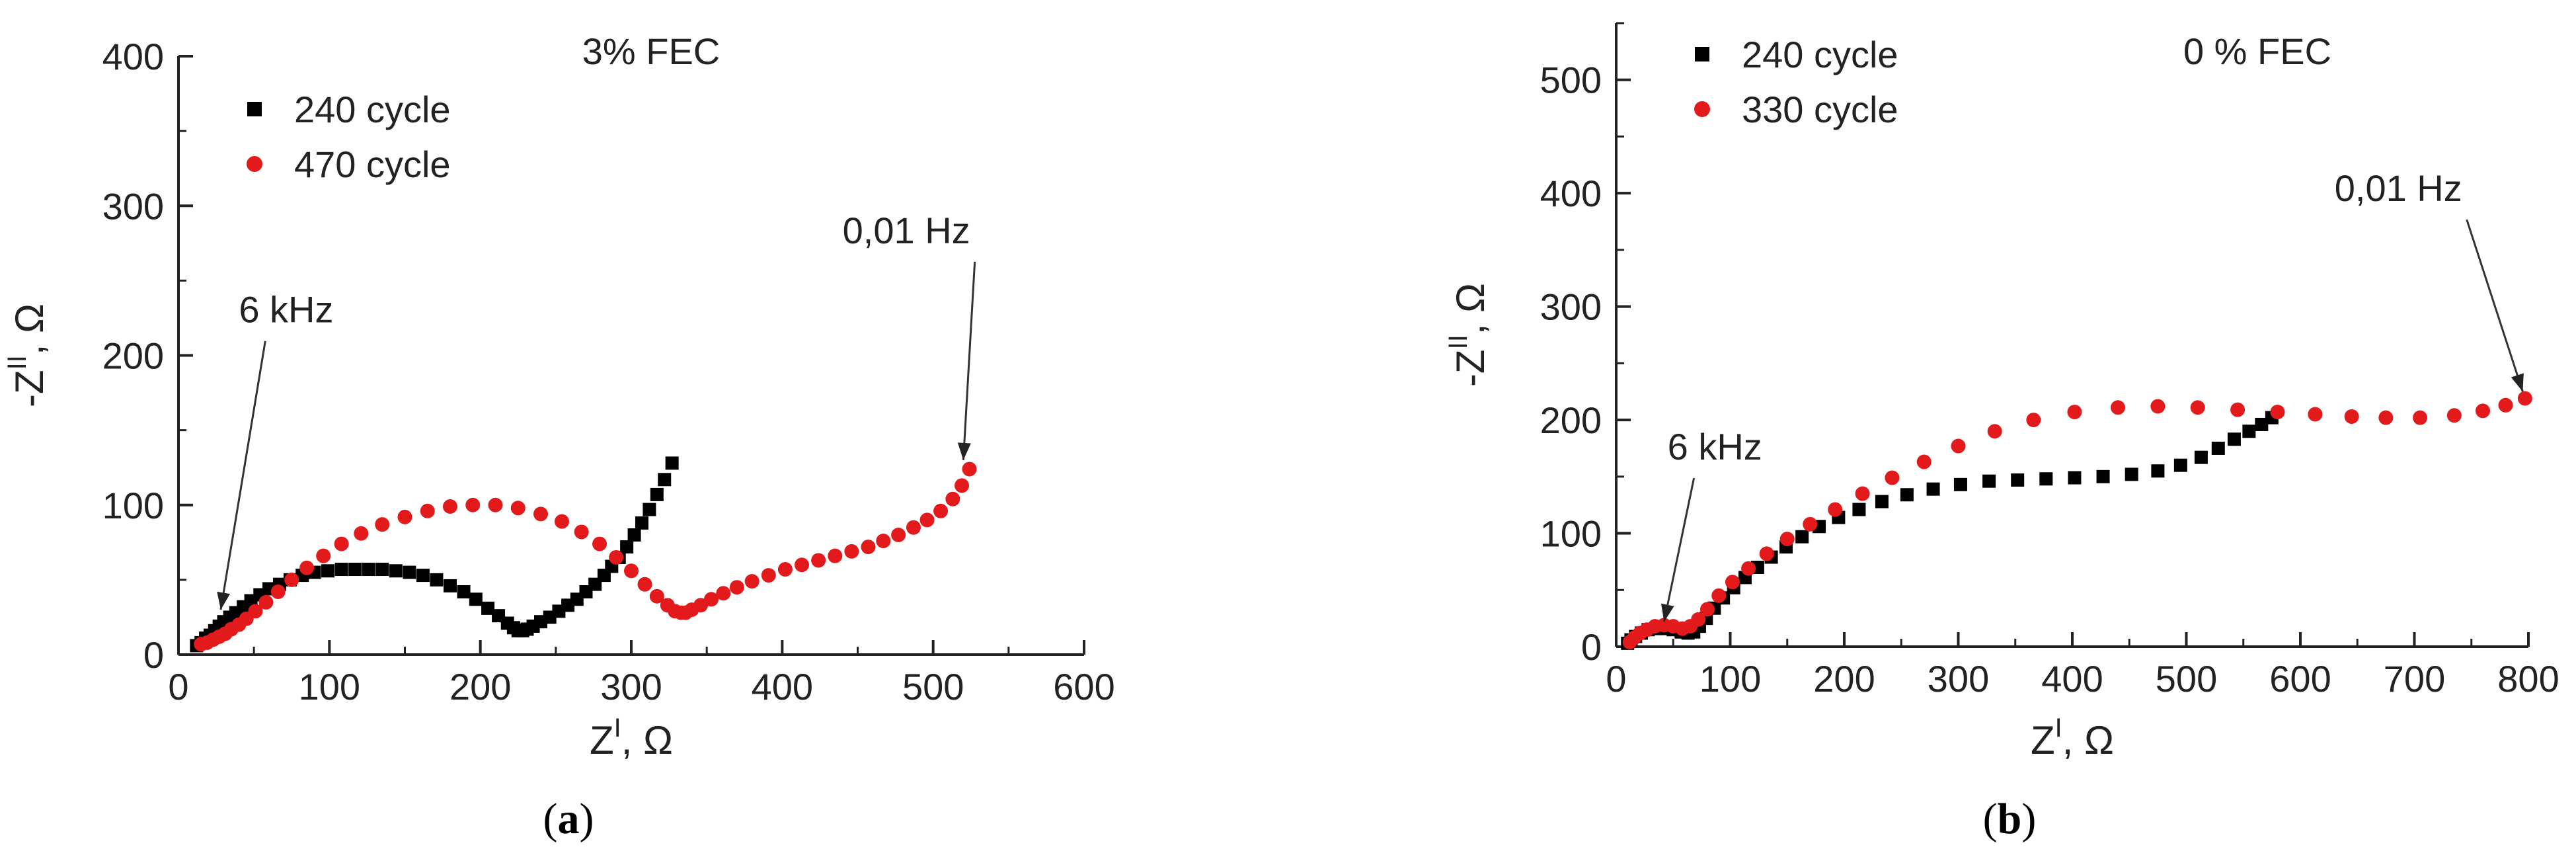 This screenshot has width=2576, height=851. I want to click on panel-caption-close: ), so click(2028, 819).